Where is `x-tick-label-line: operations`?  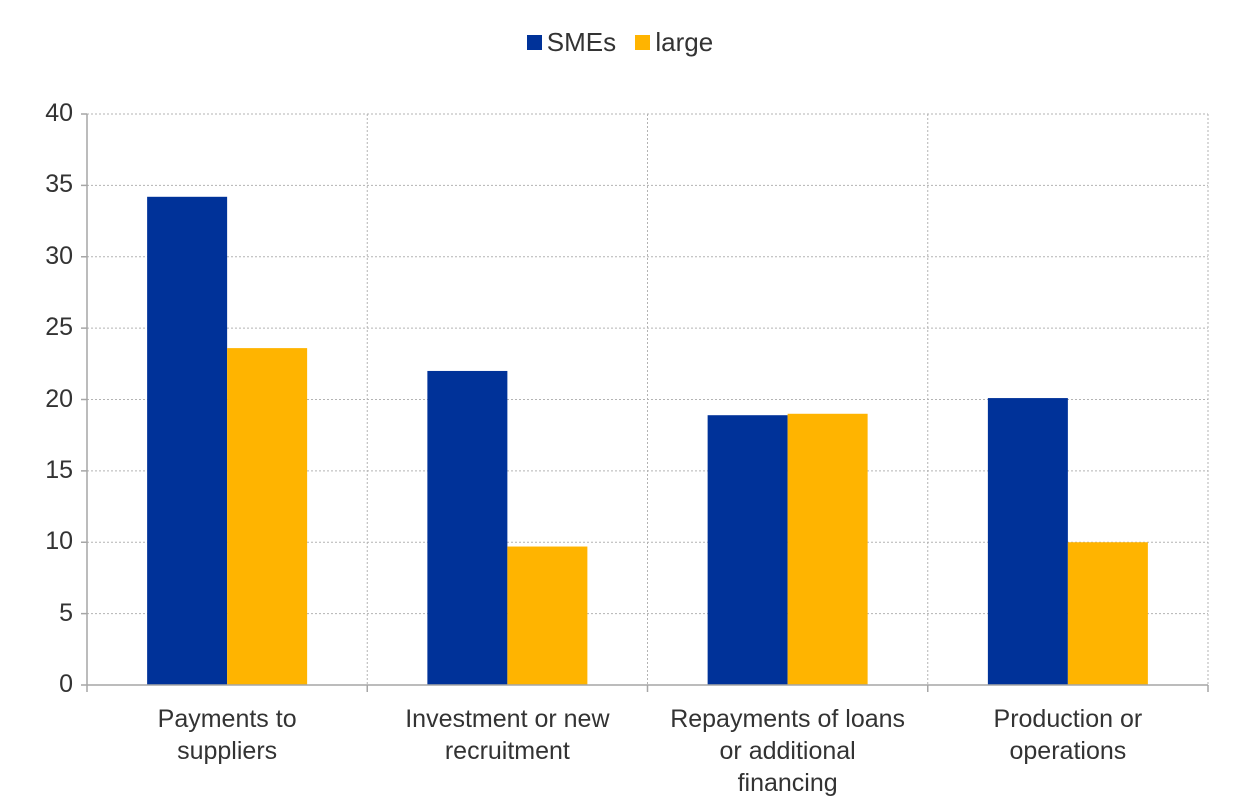
x-tick-label-line: operations is located at coordinates (1068, 751).